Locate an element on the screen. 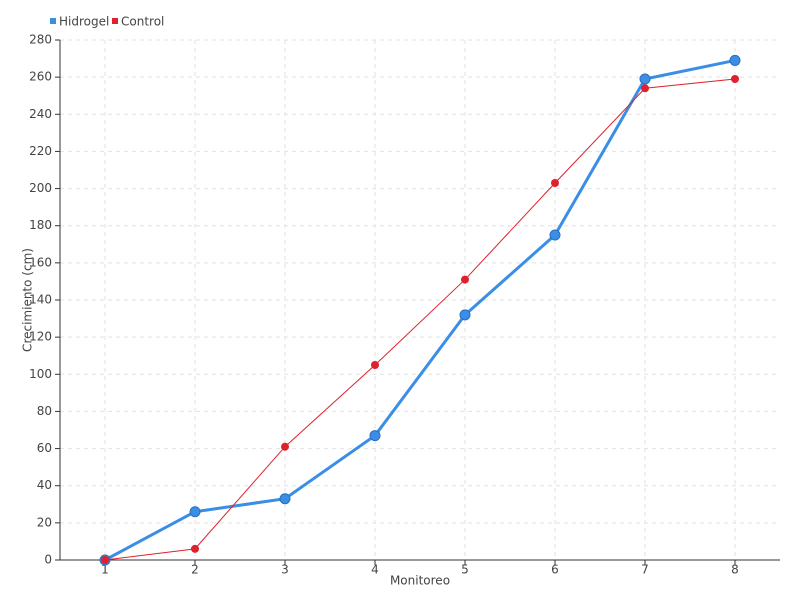  legend-label: Hidrogel is located at coordinates (84, 22).